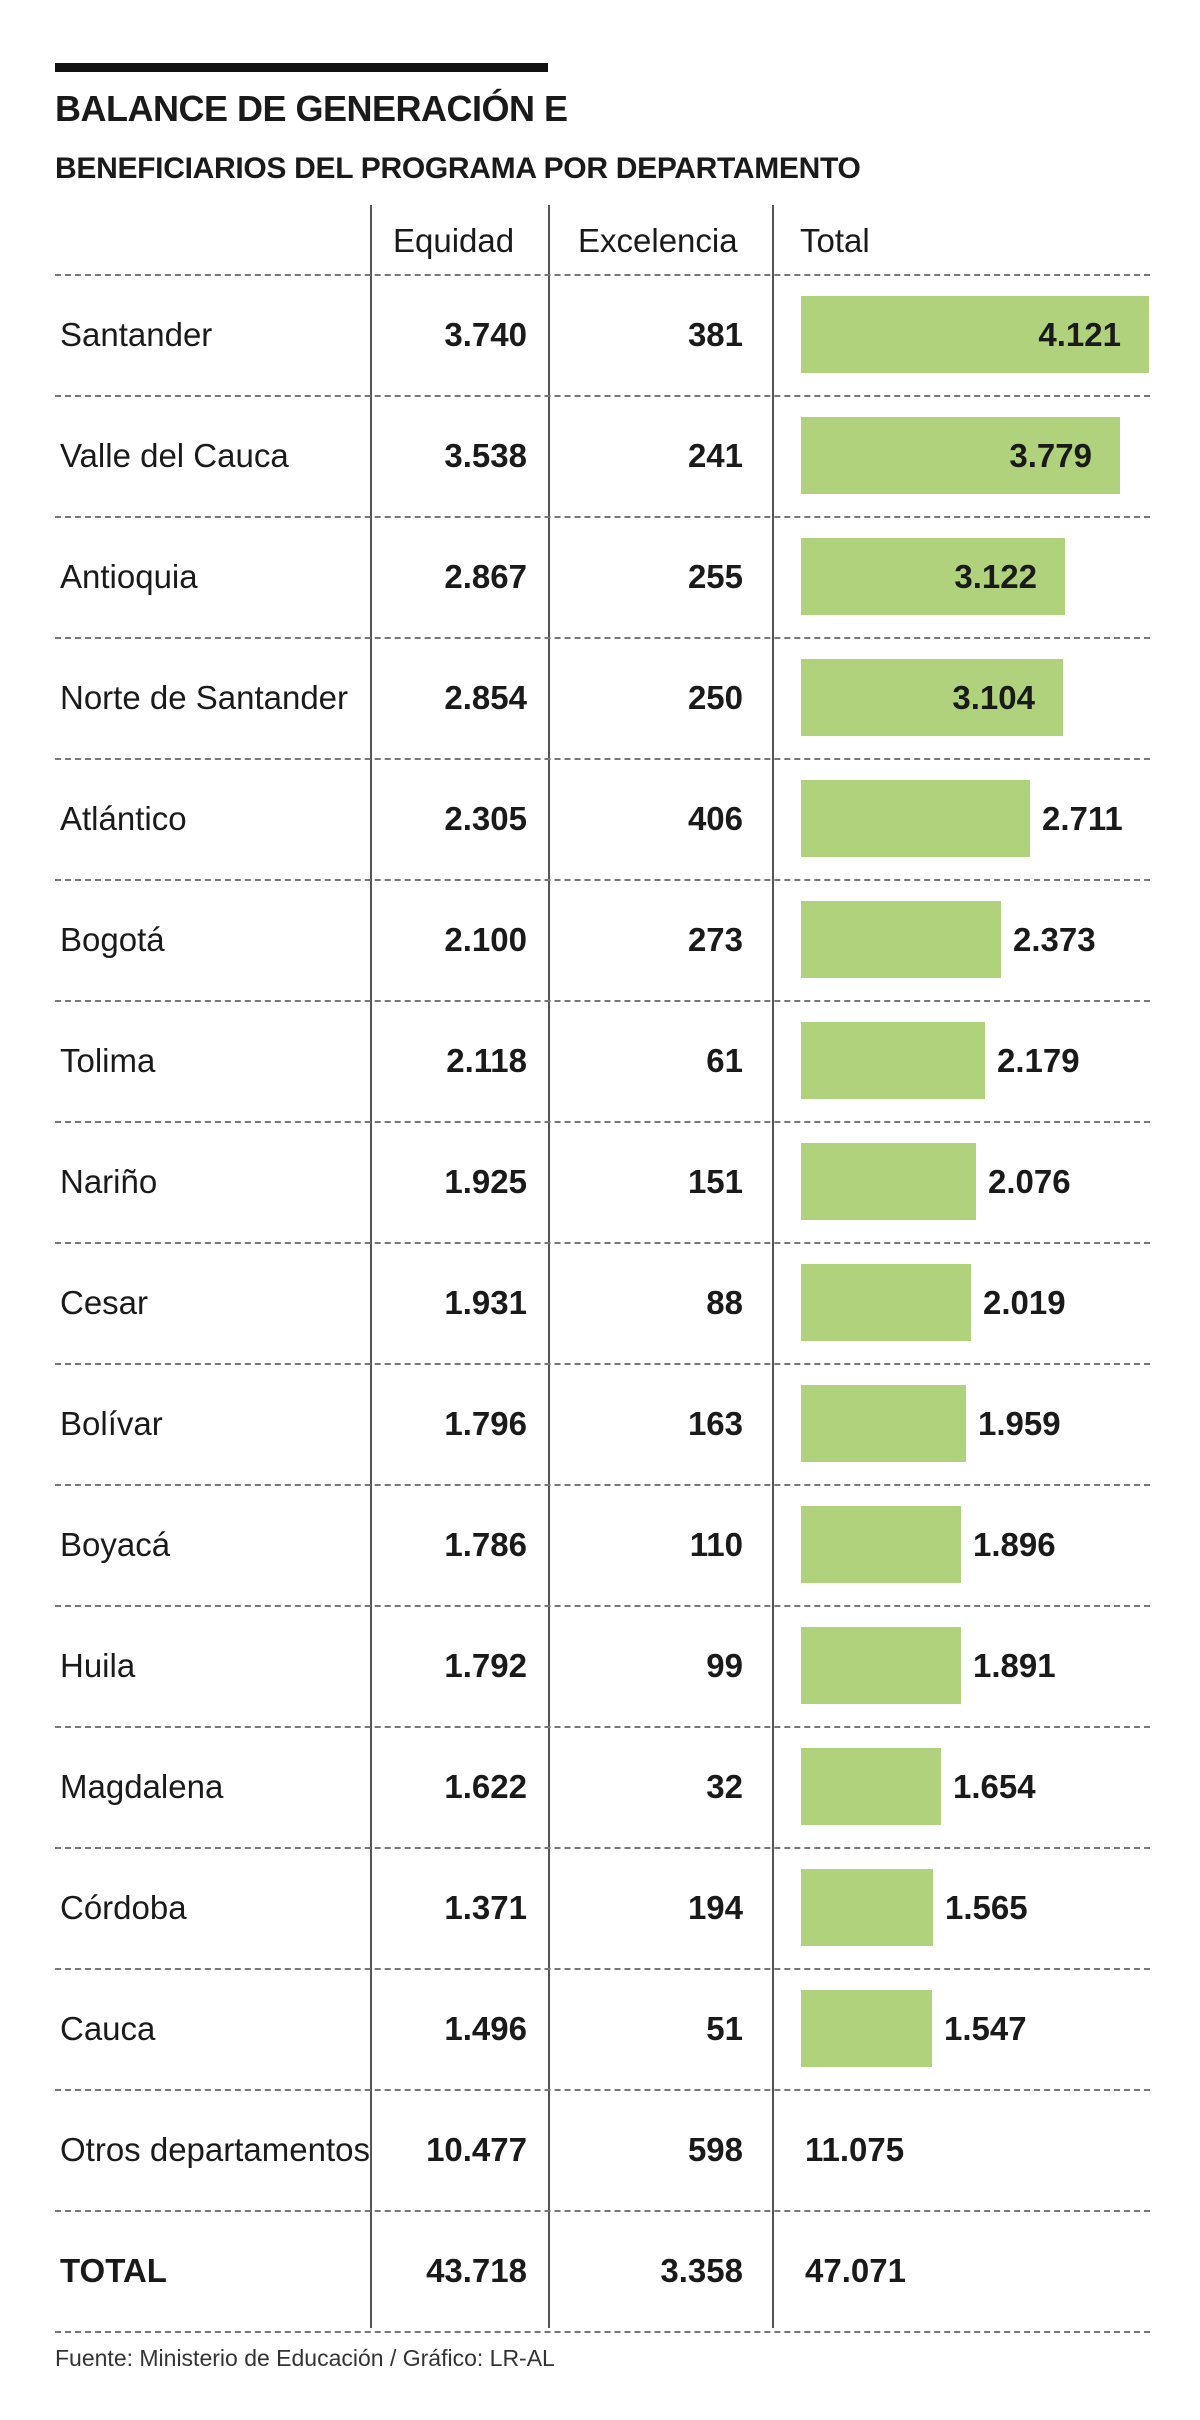 This screenshot has width=1200, height=2420. What do you see at coordinates (716, 1544) in the screenshot?
I see `excelencia-value: 110` at bounding box center [716, 1544].